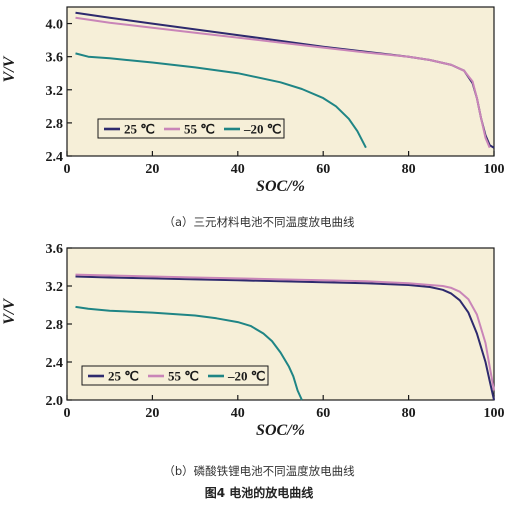 This screenshot has width=518, height=507. What do you see at coordinates (259, 471) in the screenshot?
I see `caption-b: （b）磷酸铁锂电池不同温度放电曲线` at bounding box center [259, 471].